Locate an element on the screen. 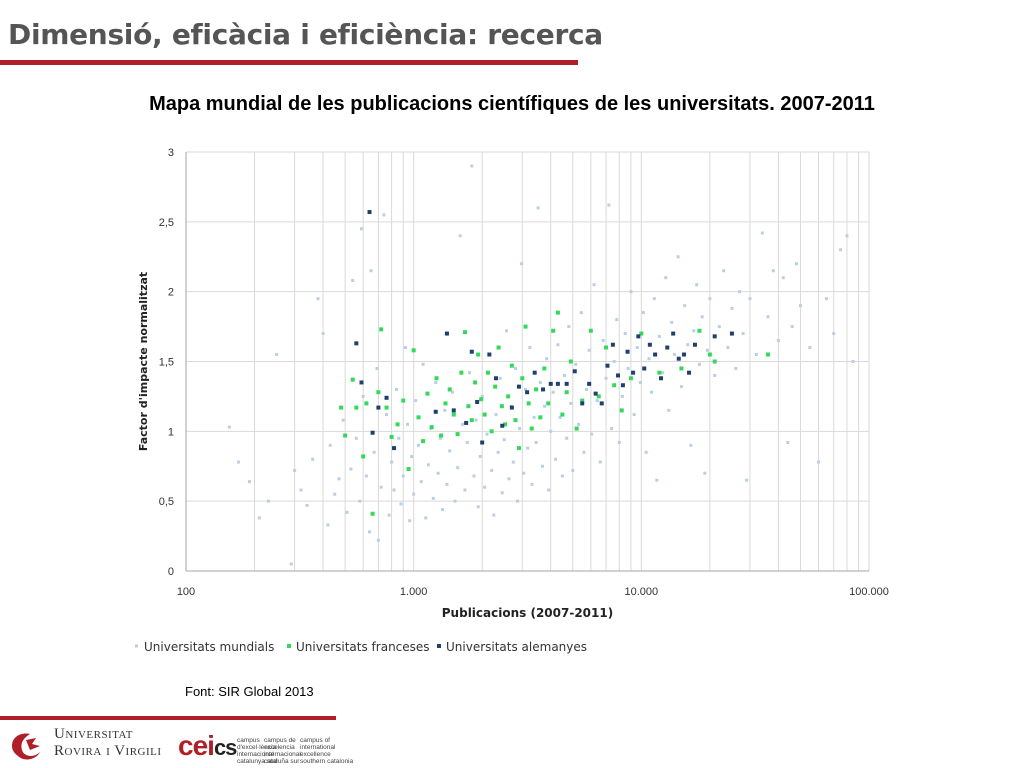 This screenshot has width=1024, height=768. title-rule is located at coordinates (289, 62).